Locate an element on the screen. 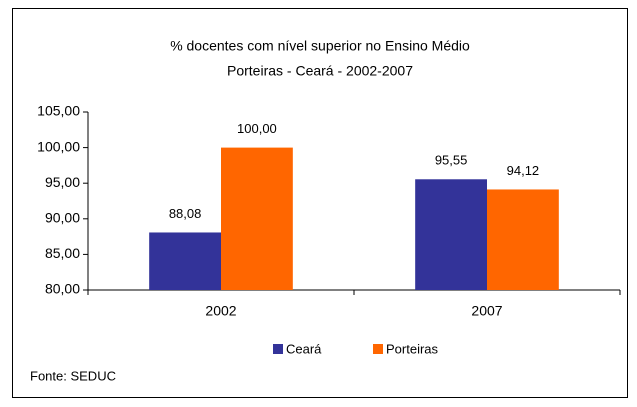 This screenshot has height=407, width=637. value-label: 88,08 is located at coordinates (185, 213).